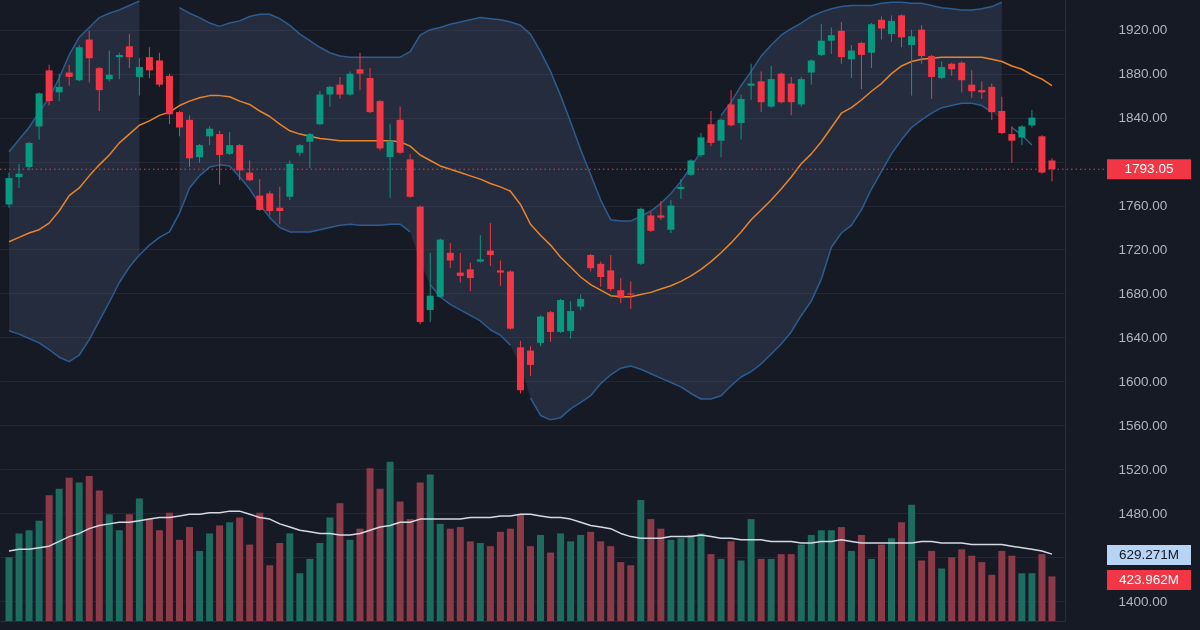 This screenshot has height=630, width=1200. I want to click on y-tick-label: 1600.00, so click(1143, 381).